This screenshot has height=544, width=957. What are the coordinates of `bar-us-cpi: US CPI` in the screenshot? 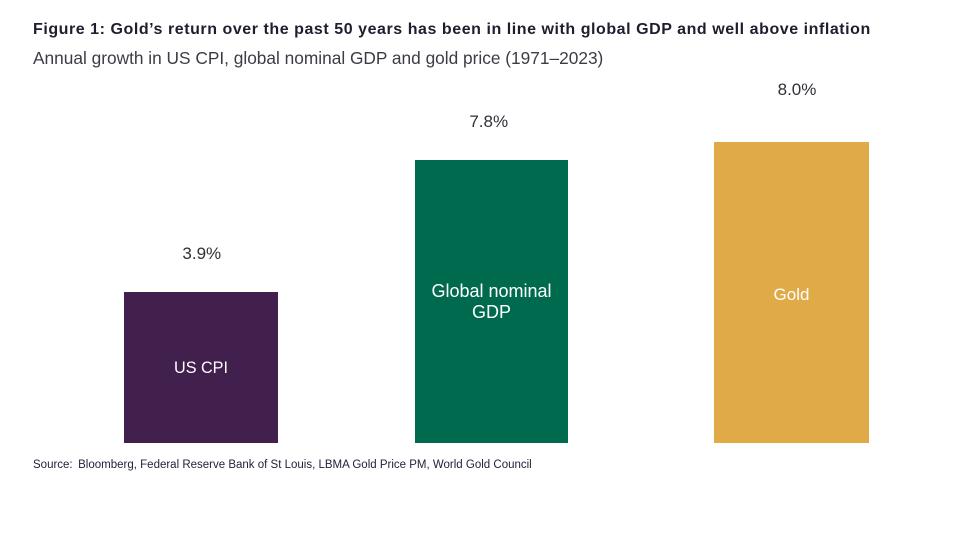 It's located at (201, 367).